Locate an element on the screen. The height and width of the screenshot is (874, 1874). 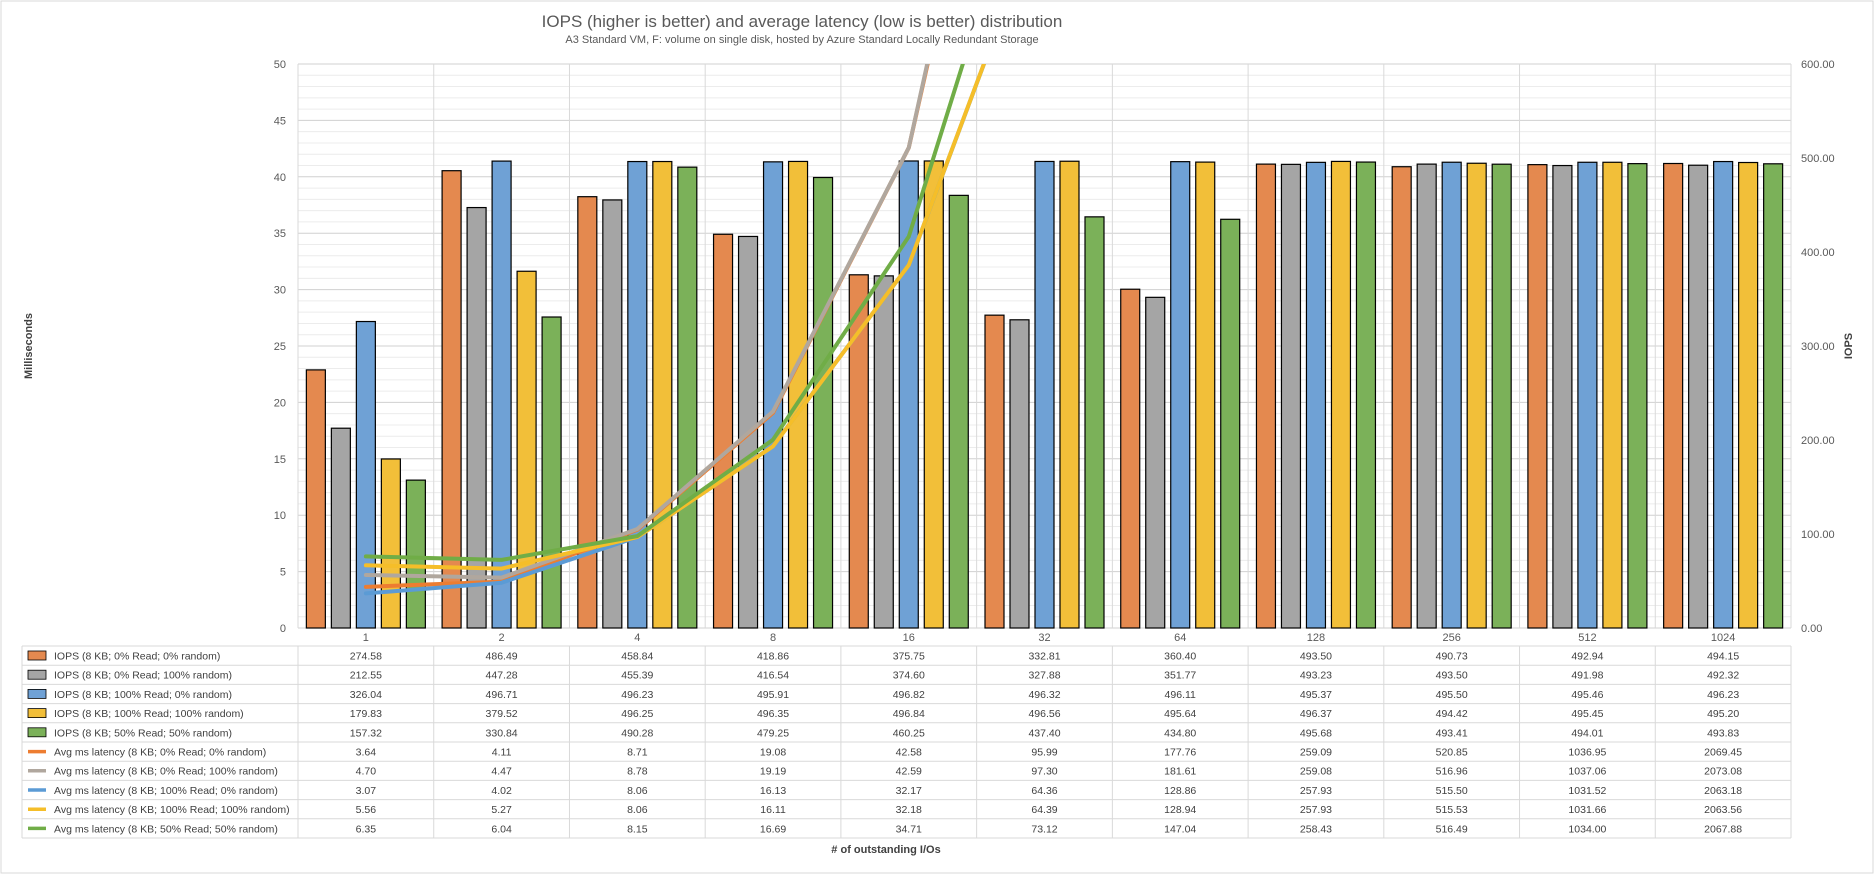
y-right-tick-label: 100.00 is located at coordinates (1818, 535).